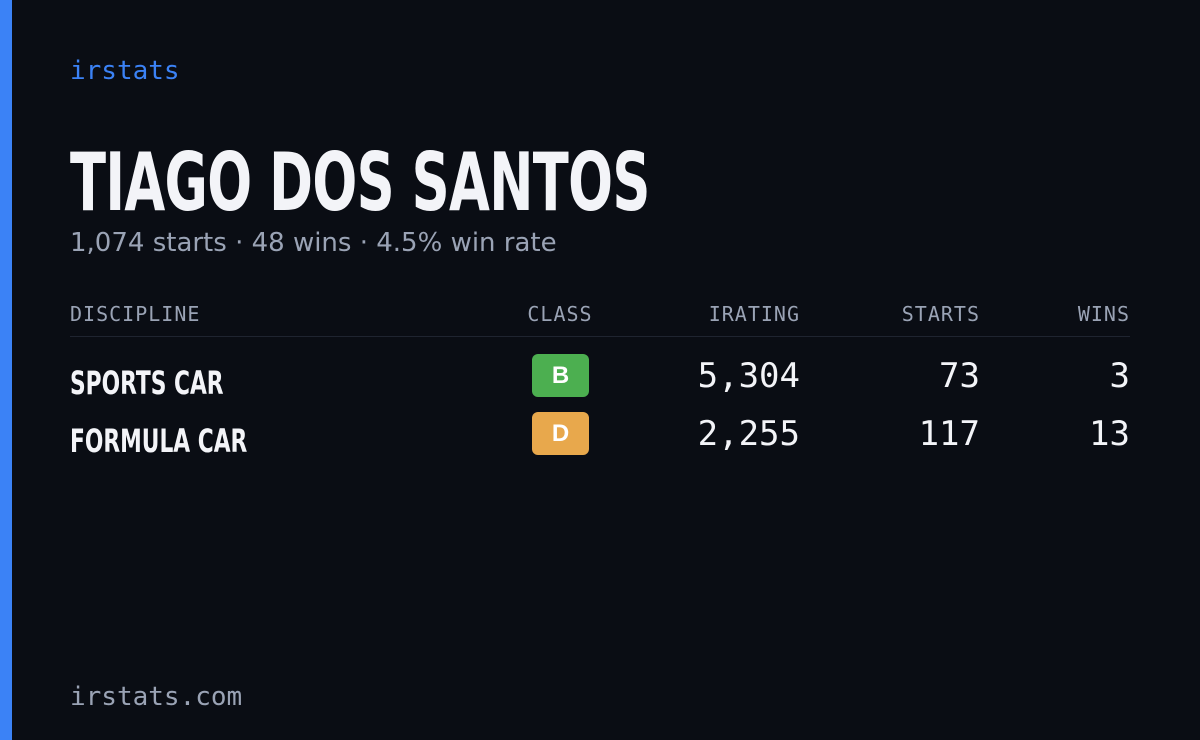 This screenshot has width=1200, height=740. Describe the element at coordinates (1119, 376) in the screenshot. I see `wins: 3` at that location.